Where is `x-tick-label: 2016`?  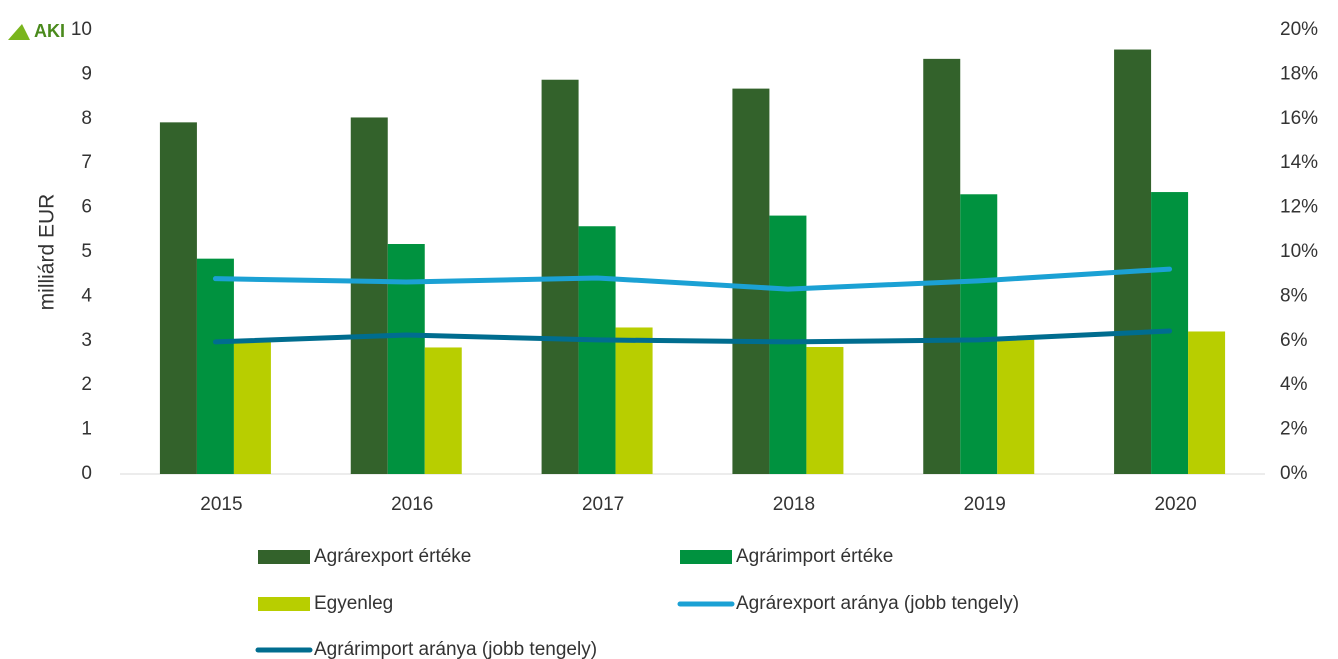 x-tick-label: 2016 is located at coordinates (412, 504).